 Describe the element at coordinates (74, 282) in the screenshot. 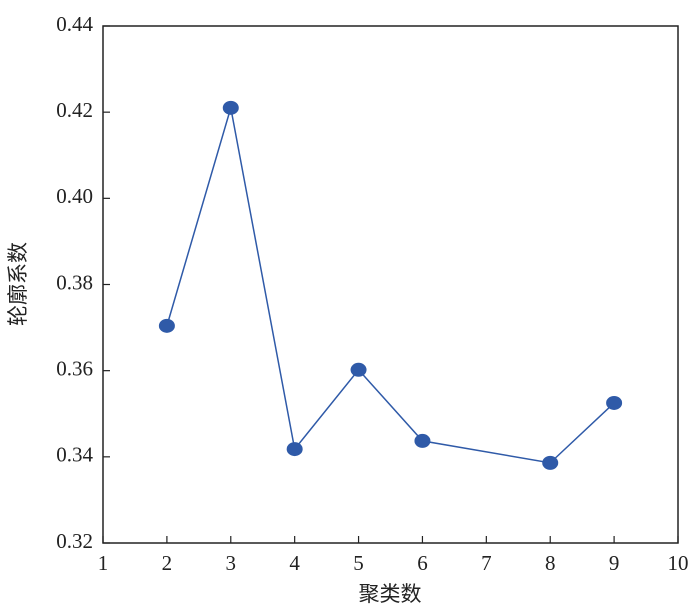

I see `y-tick-label: 0.38` at that location.